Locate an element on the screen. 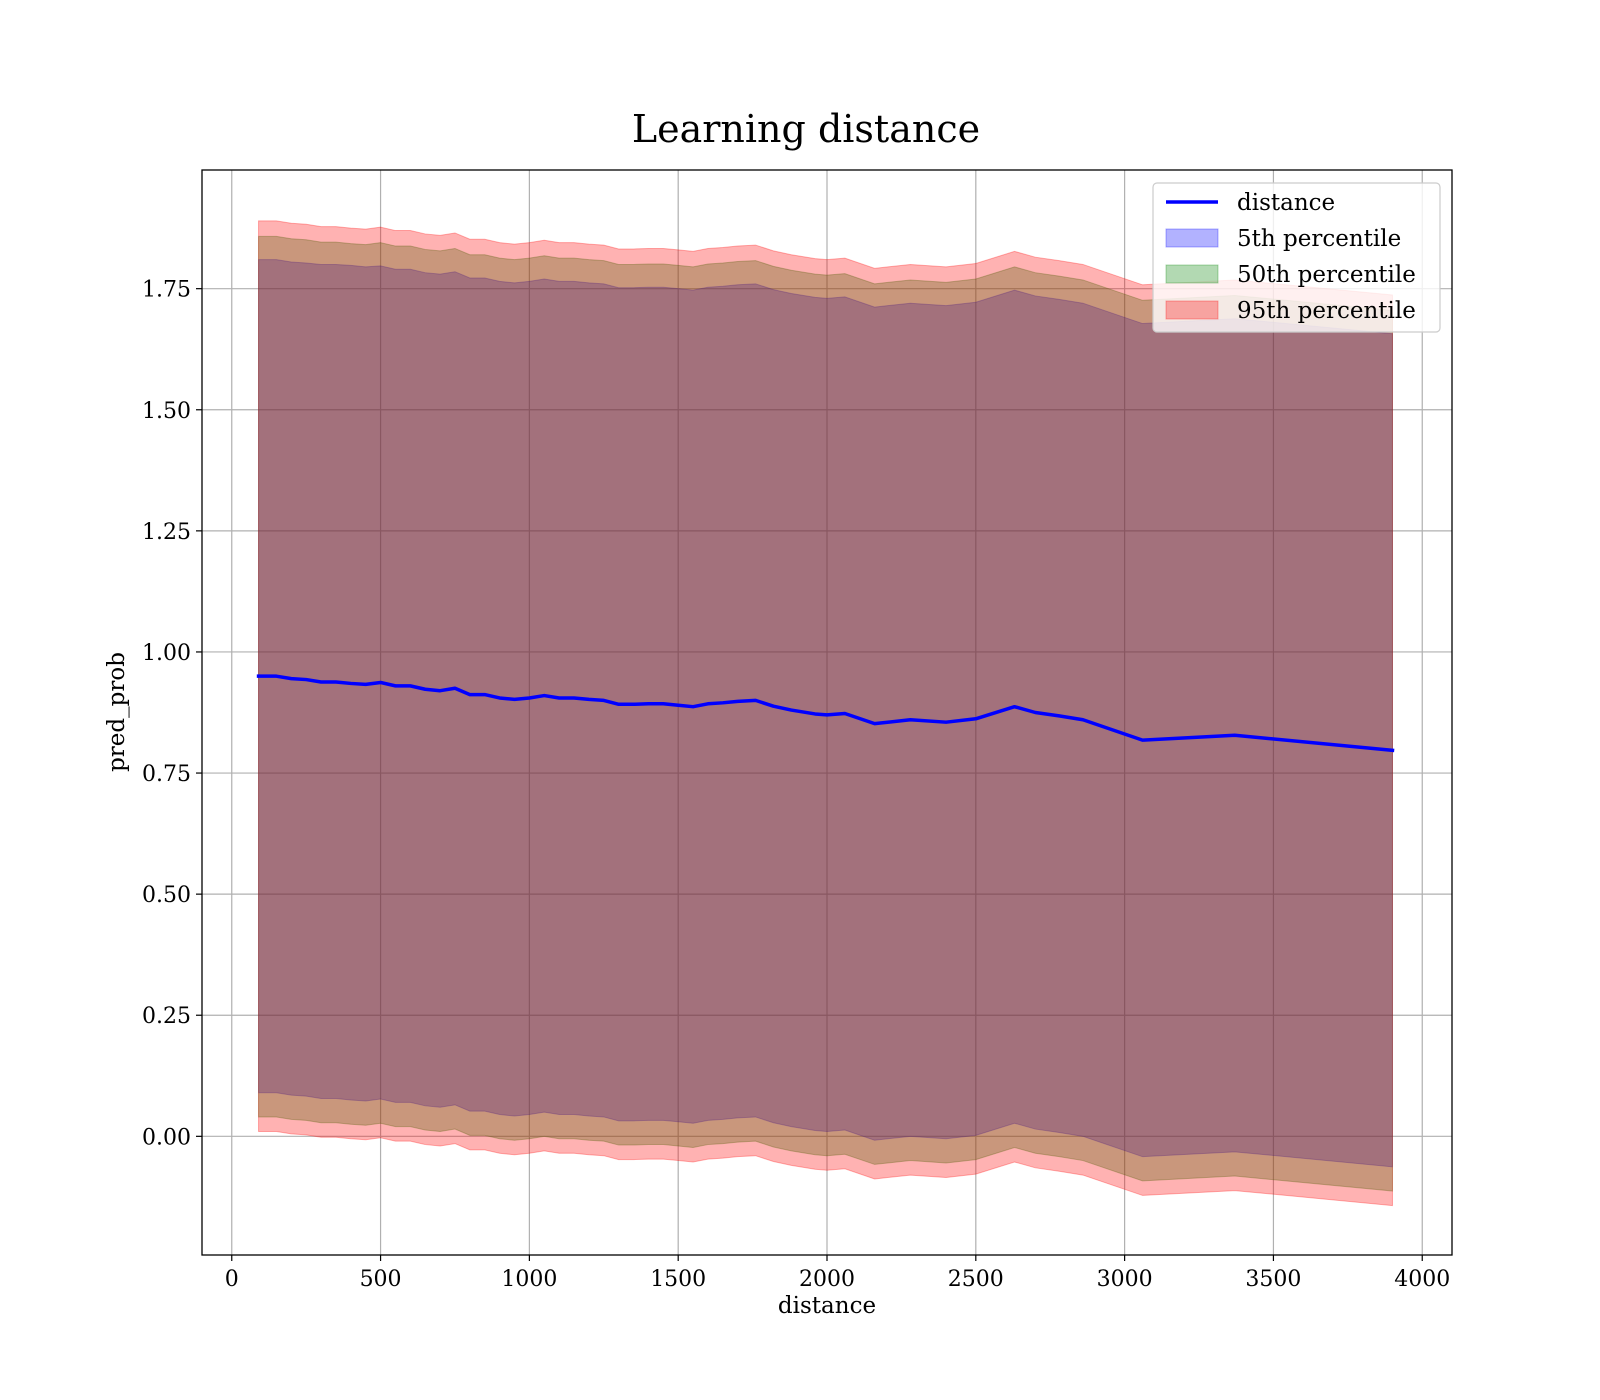 The height and width of the screenshot is (1400, 1600). x-axis-ticks: 0 500 1000 1500 2000 2500 3000 3500 4000 is located at coordinates (837, 1273).